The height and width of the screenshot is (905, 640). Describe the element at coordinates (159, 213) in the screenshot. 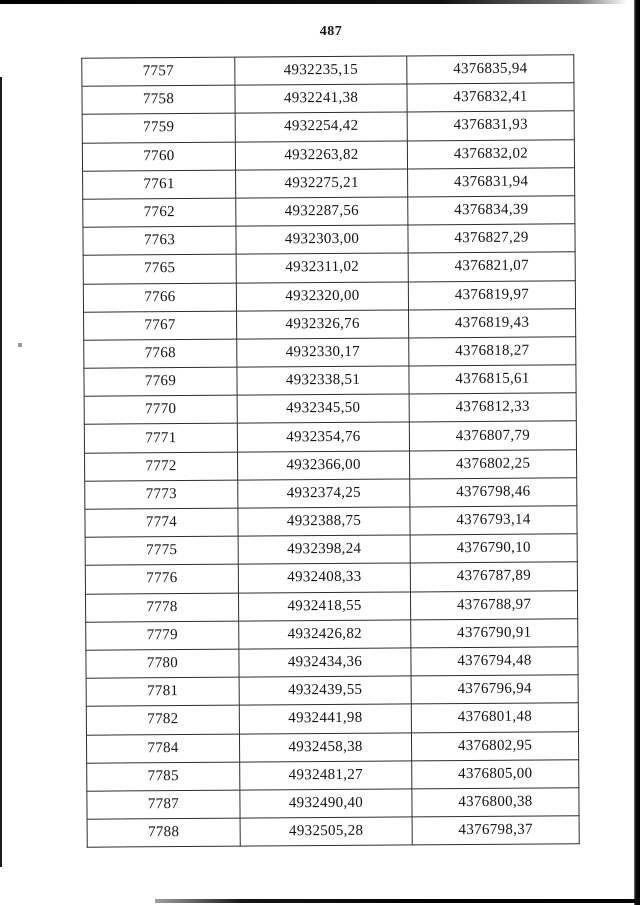

I see `table-cell: 7762` at that location.